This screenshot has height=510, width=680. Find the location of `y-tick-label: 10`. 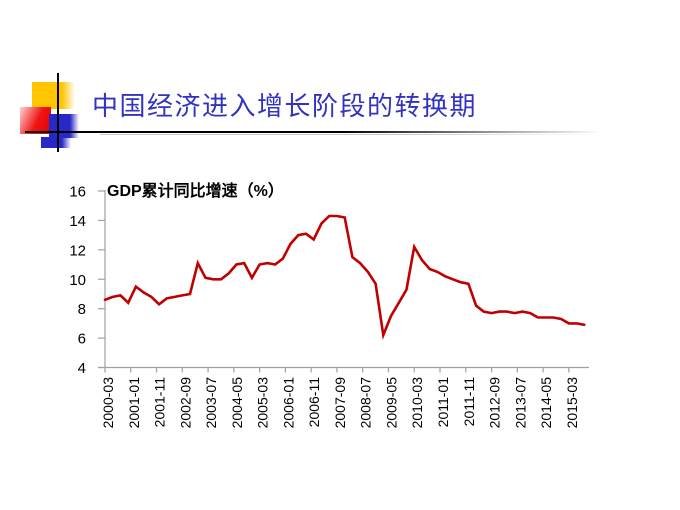

y-tick-label: 10 is located at coordinates (77, 280).